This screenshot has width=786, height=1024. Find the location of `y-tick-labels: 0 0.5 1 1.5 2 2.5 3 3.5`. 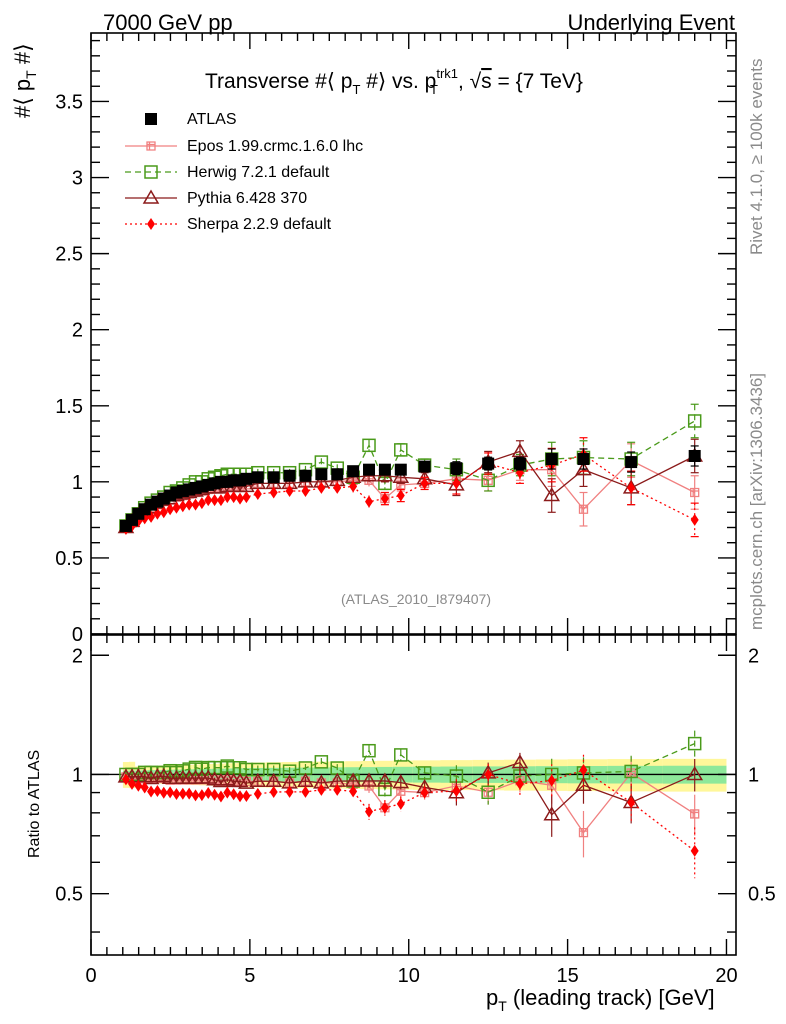

y-tick-labels: 0 0.5 1 1.5 2 2.5 3 3.5 is located at coordinates (69, 368).